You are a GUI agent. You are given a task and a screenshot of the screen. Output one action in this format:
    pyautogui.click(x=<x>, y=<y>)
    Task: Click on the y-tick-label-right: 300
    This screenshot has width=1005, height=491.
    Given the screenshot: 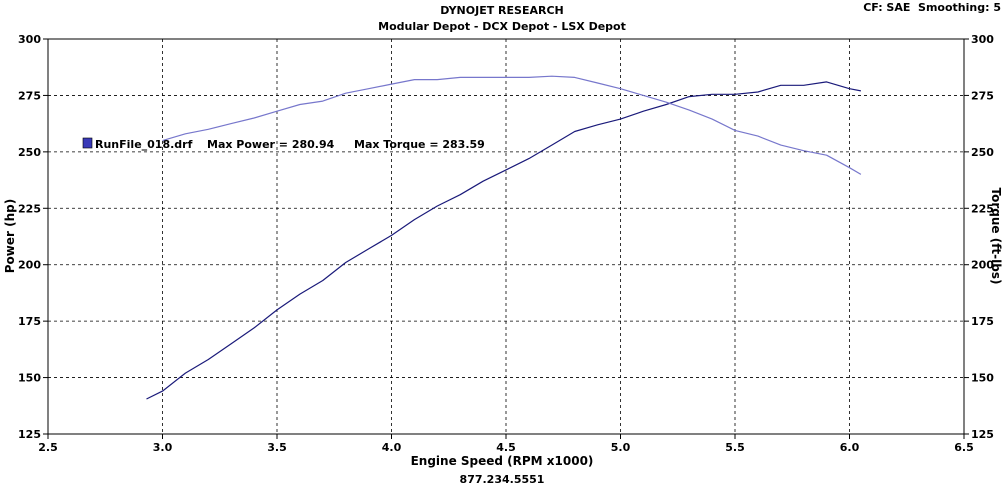 What is the action you would take?
    pyautogui.click(x=982, y=39)
    